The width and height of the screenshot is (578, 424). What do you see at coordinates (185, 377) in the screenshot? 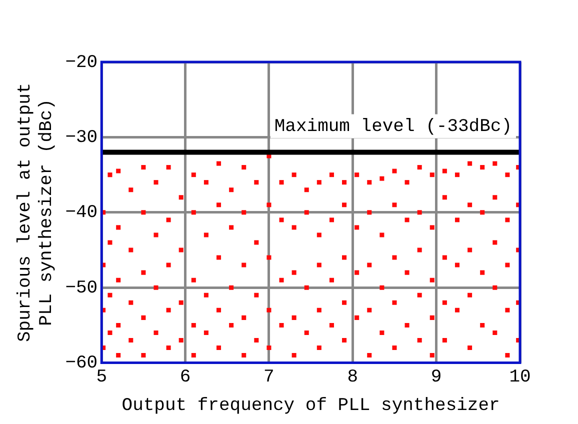
I see `x-tick-label: 6` at bounding box center [185, 377].